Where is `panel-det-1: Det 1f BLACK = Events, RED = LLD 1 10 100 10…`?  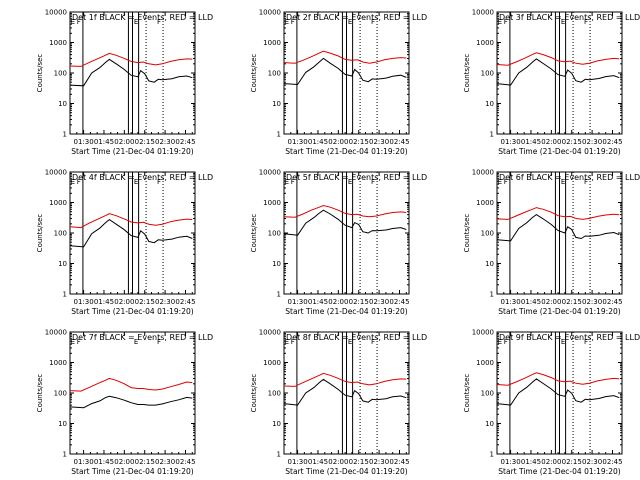
panel-det-1: Det 1f BLACK = Events, RED = LLD 1 10 100 10… is located at coordinates (124, 83).